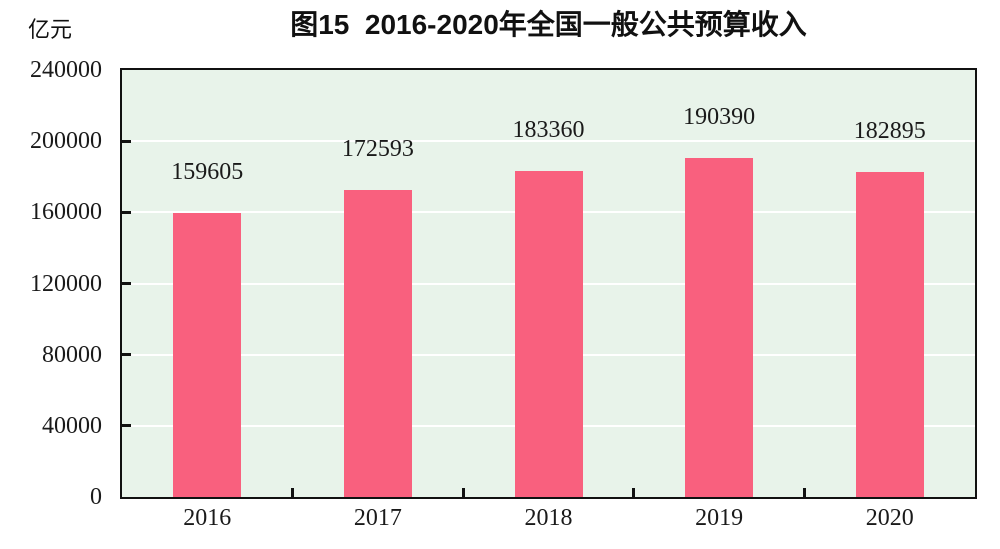 This screenshot has height=549, width=1000. I want to click on value-label-2016: 159605, so click(207, 172).